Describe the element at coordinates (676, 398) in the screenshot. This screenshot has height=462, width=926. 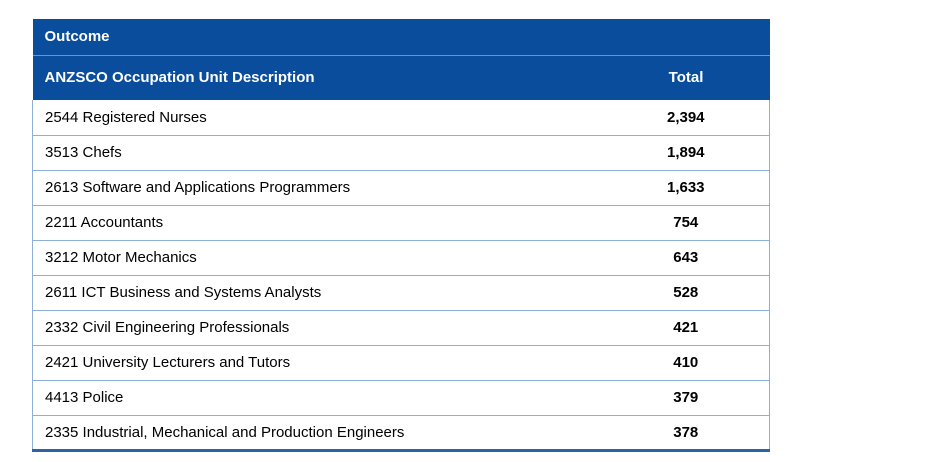
I see `cell-total: 379` at that location.